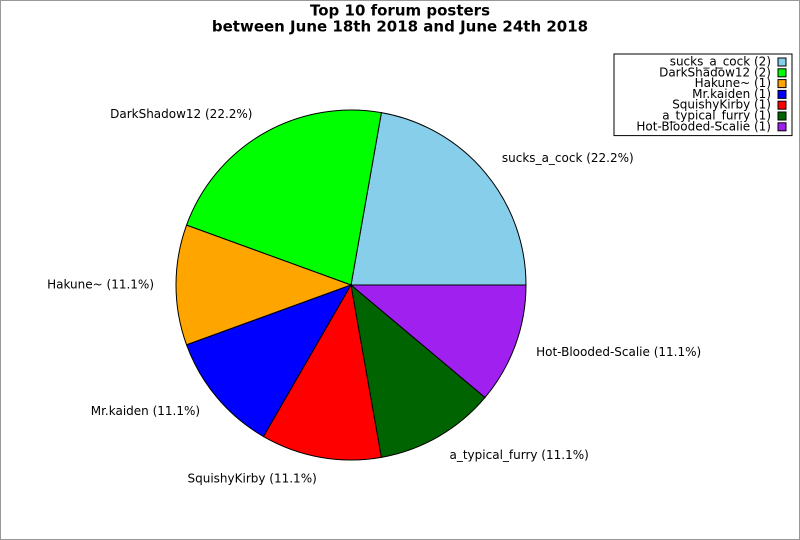  Describe the element at coordinates (715, 72) in the screenshot. I see `legend-label: DarkShadow12 (2)` at that location.